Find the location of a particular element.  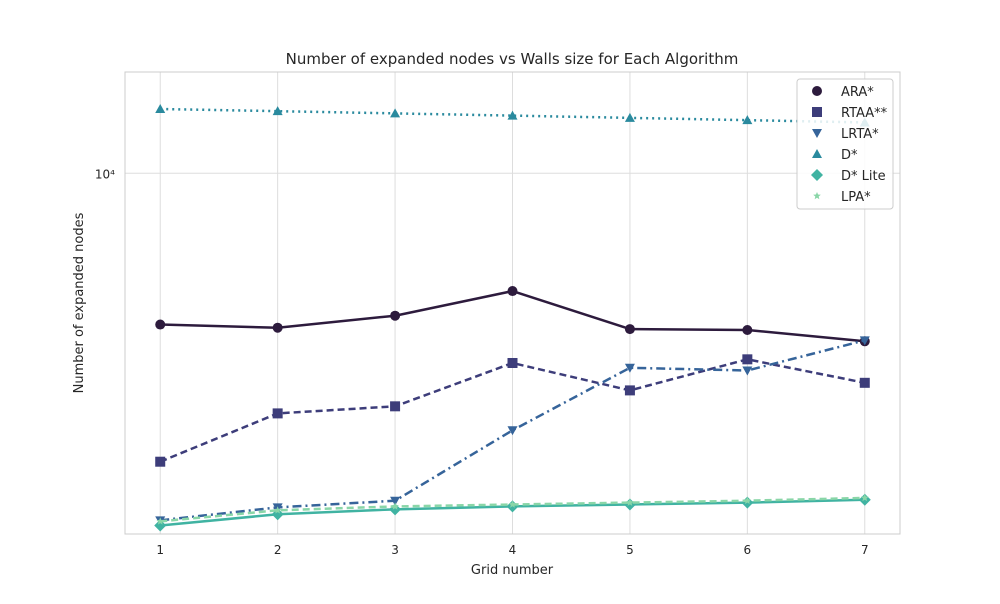

legend-item: D* is located at coordinates (835, 155).